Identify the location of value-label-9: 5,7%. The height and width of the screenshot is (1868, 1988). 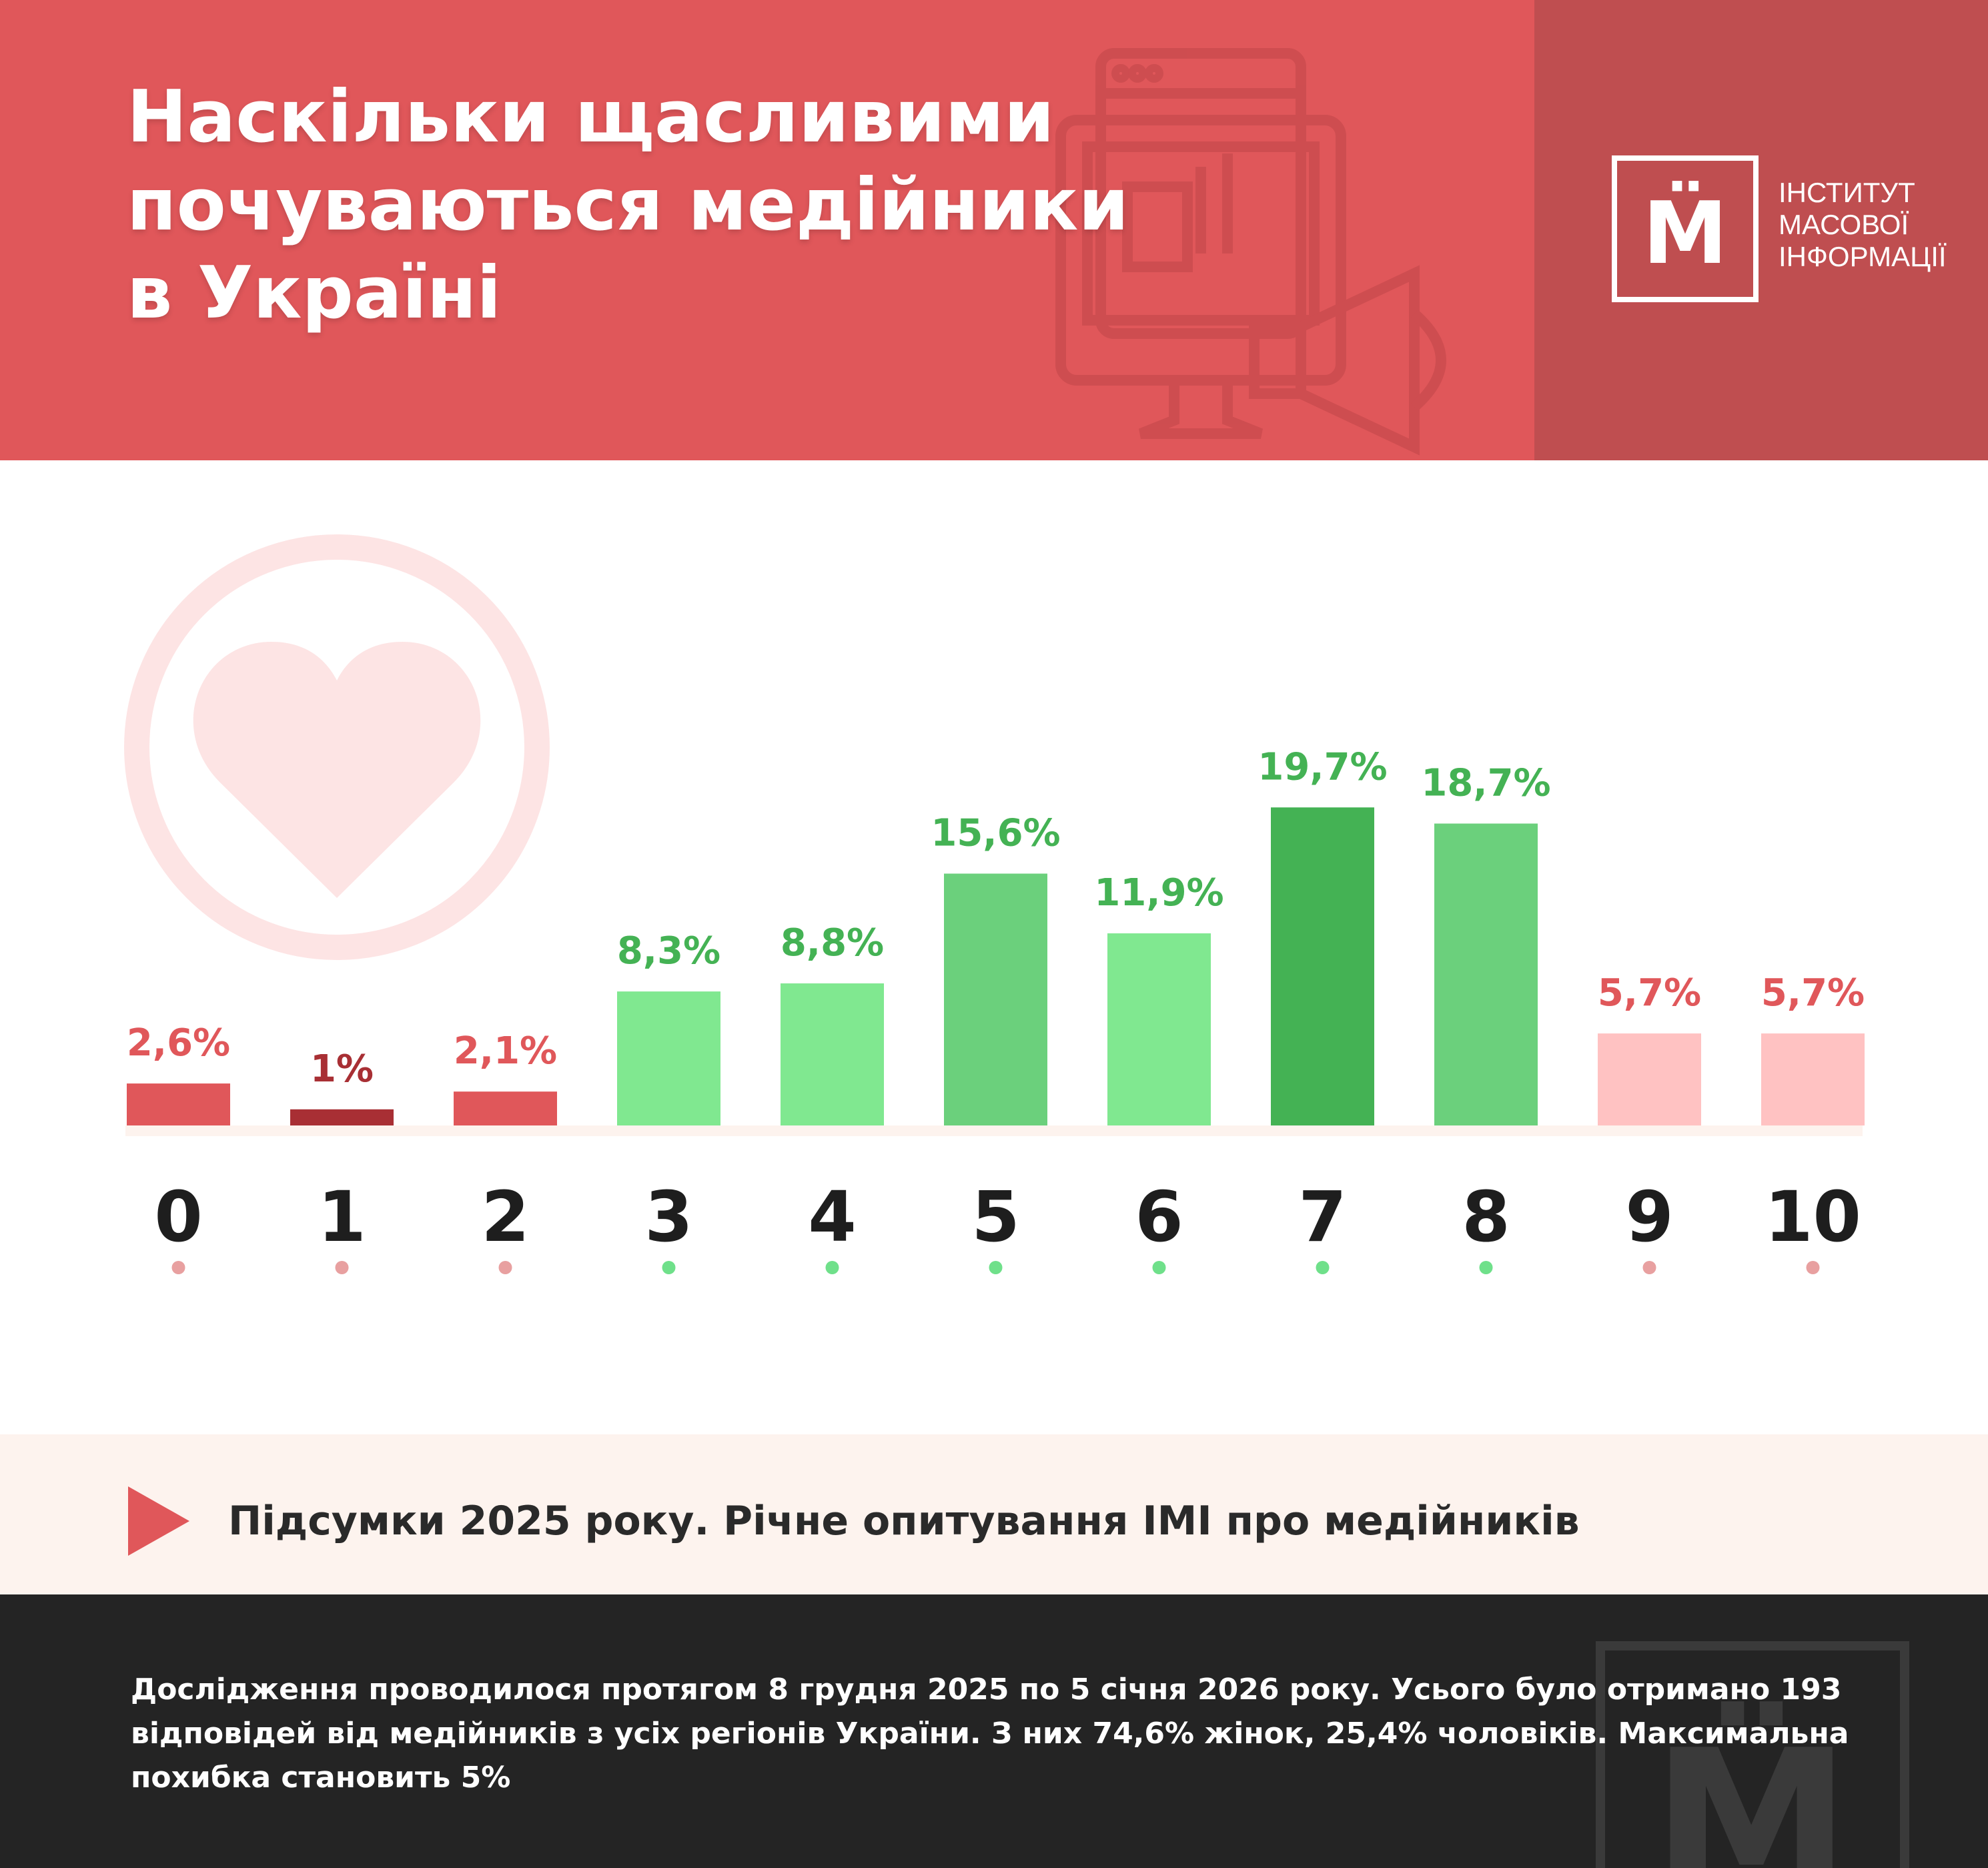
(1649, 993).